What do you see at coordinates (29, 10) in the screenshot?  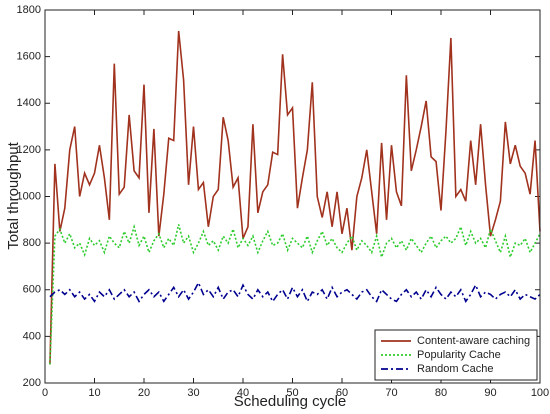 I see `y-tick-label: 1800` at bounding box center [29, 10].